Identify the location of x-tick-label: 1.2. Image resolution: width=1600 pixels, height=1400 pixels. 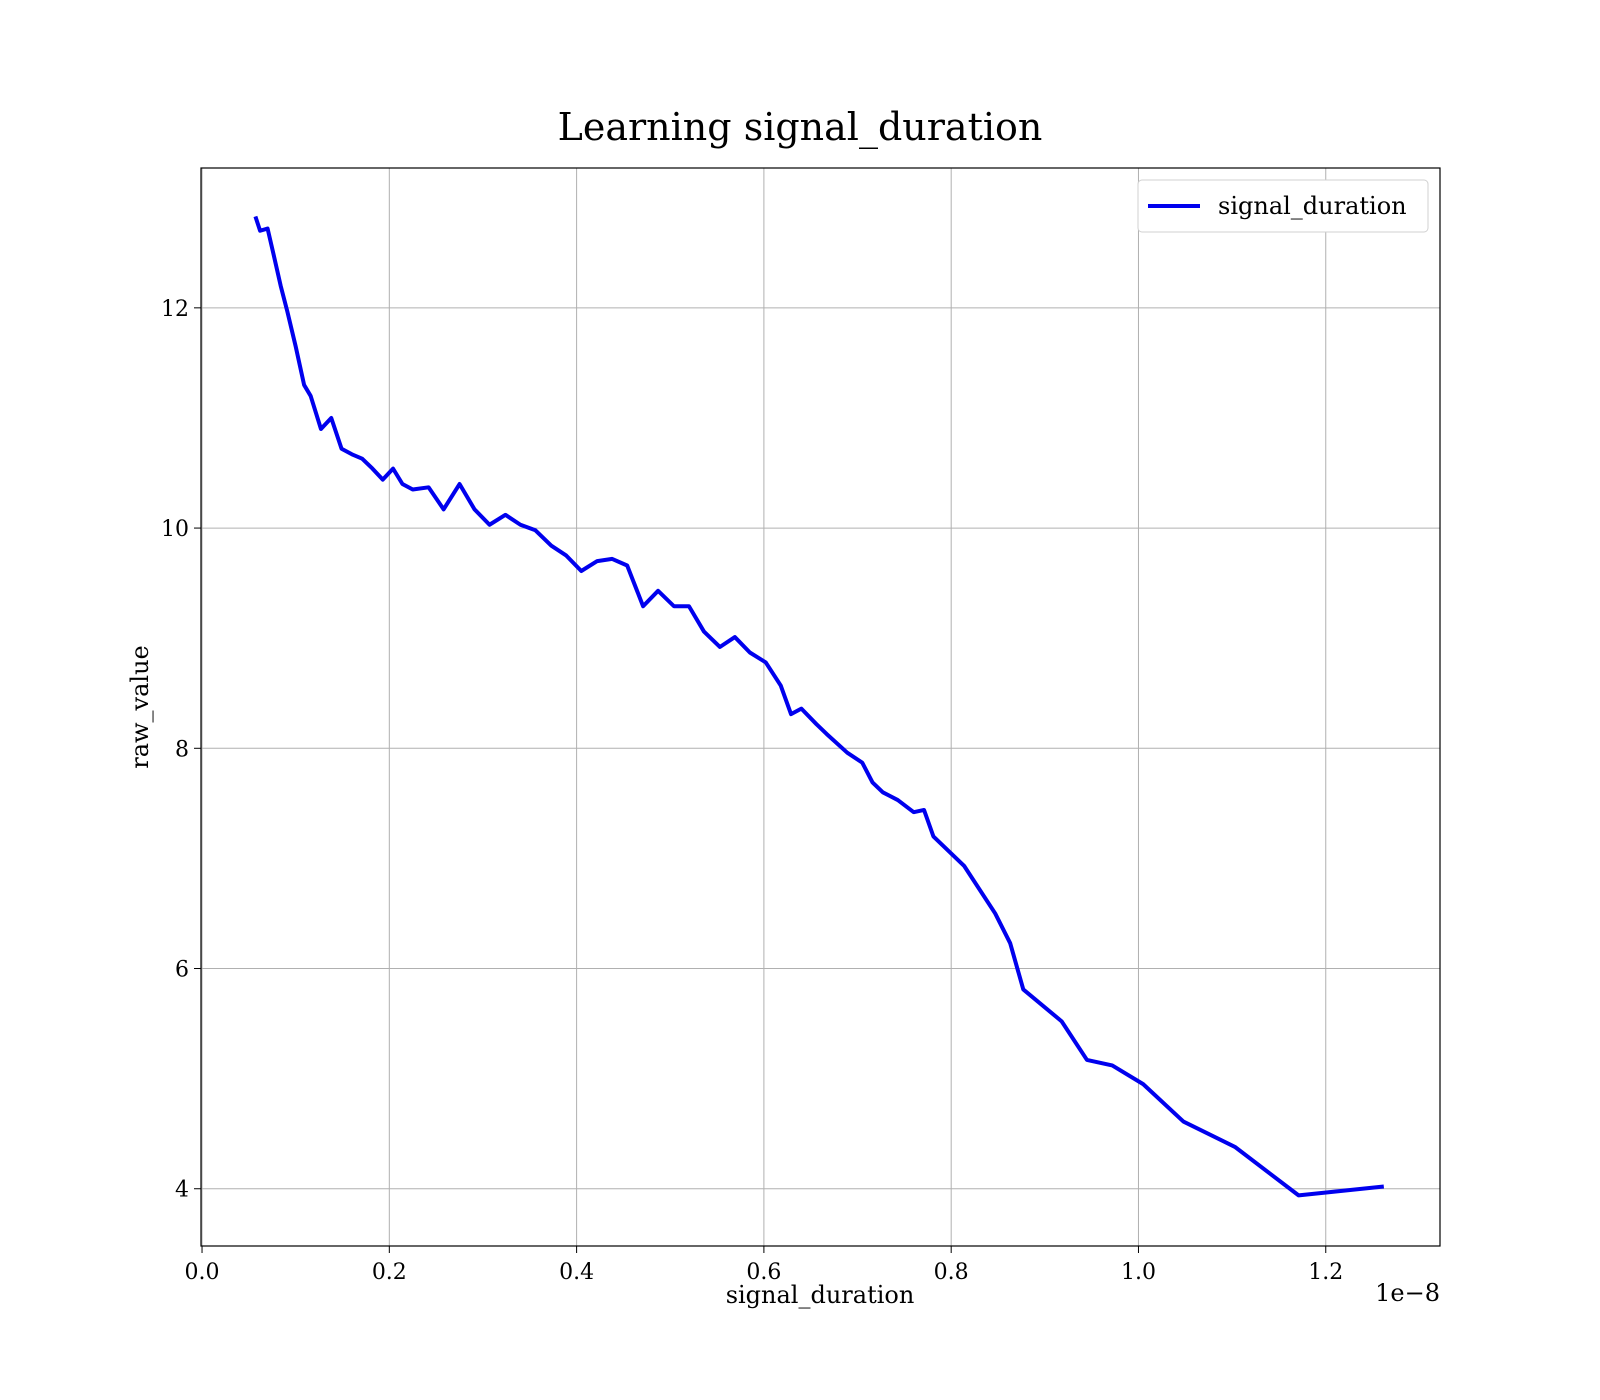
(1325, 1272).